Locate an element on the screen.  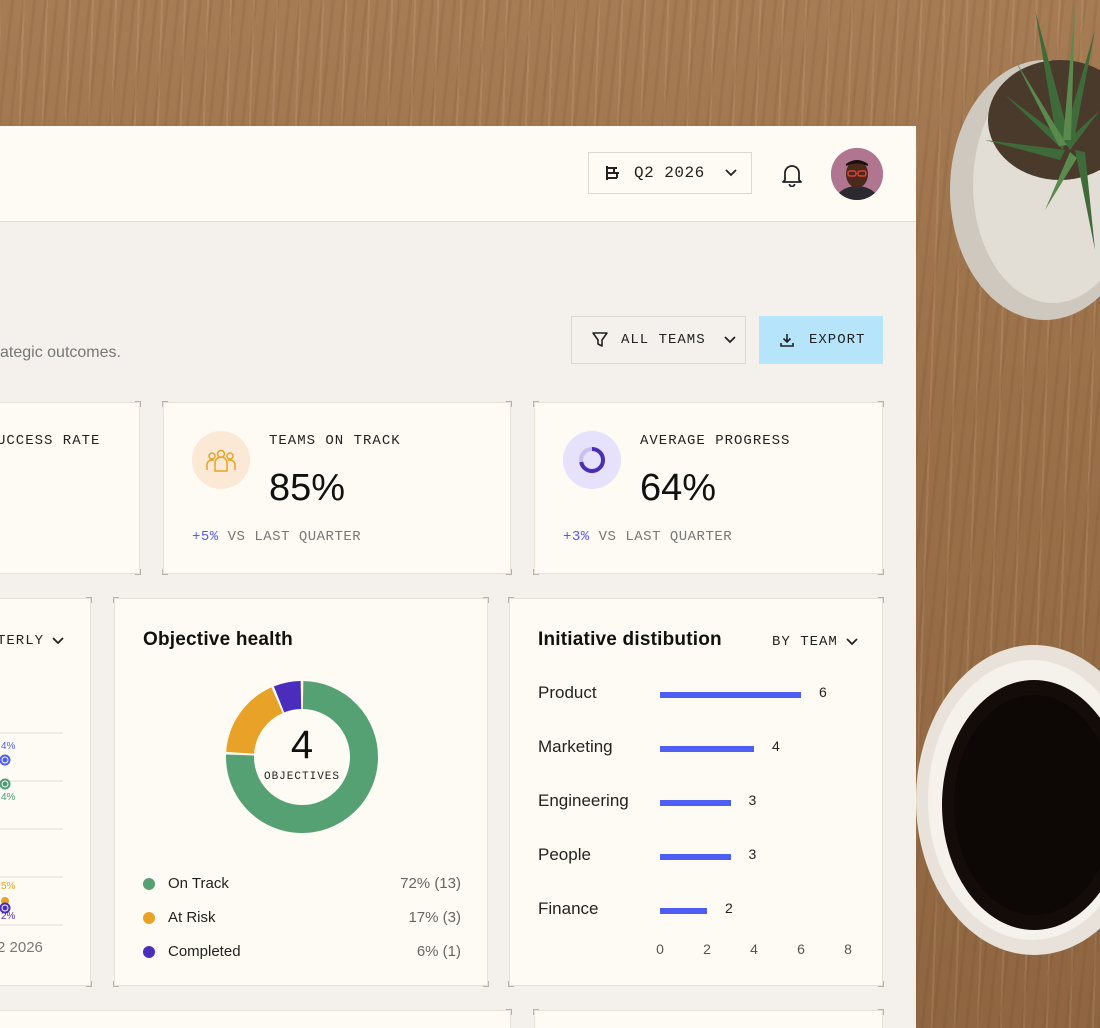
stat-value: 85% is located at coordinates (307, 488).